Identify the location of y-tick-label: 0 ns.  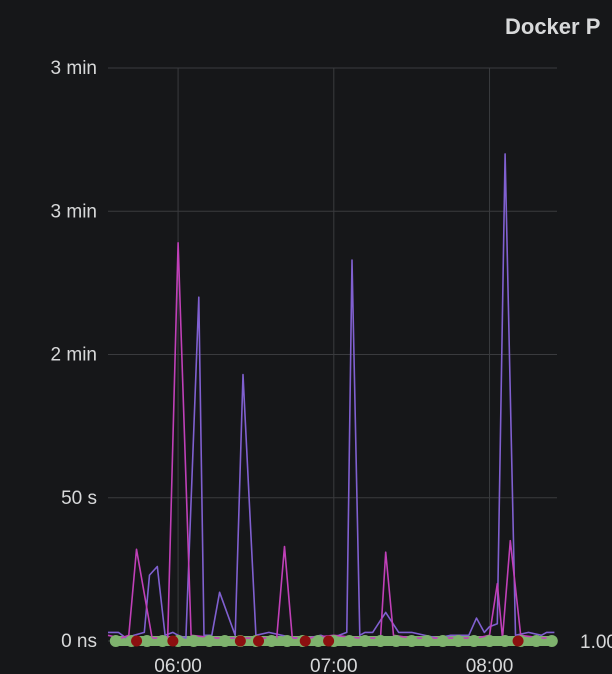
(79, 641).